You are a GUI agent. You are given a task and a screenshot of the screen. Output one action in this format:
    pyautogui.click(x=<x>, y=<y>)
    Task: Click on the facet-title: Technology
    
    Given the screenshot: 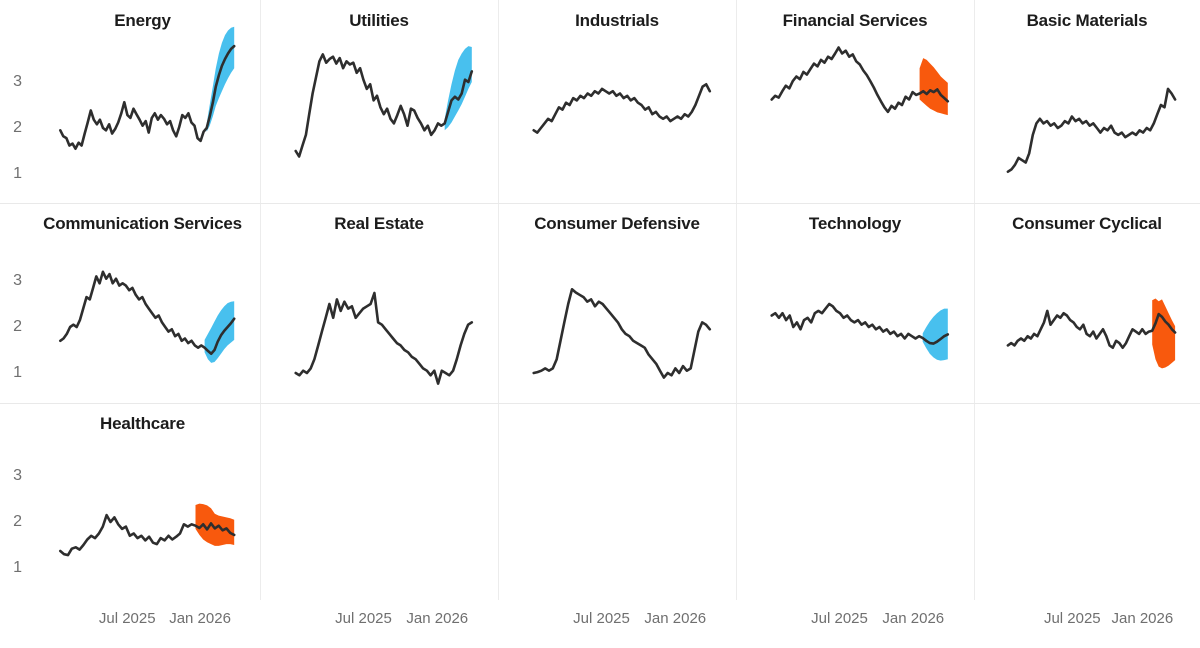 What is the action you would take?
    pyautogui.click(x=855, y=223)
    